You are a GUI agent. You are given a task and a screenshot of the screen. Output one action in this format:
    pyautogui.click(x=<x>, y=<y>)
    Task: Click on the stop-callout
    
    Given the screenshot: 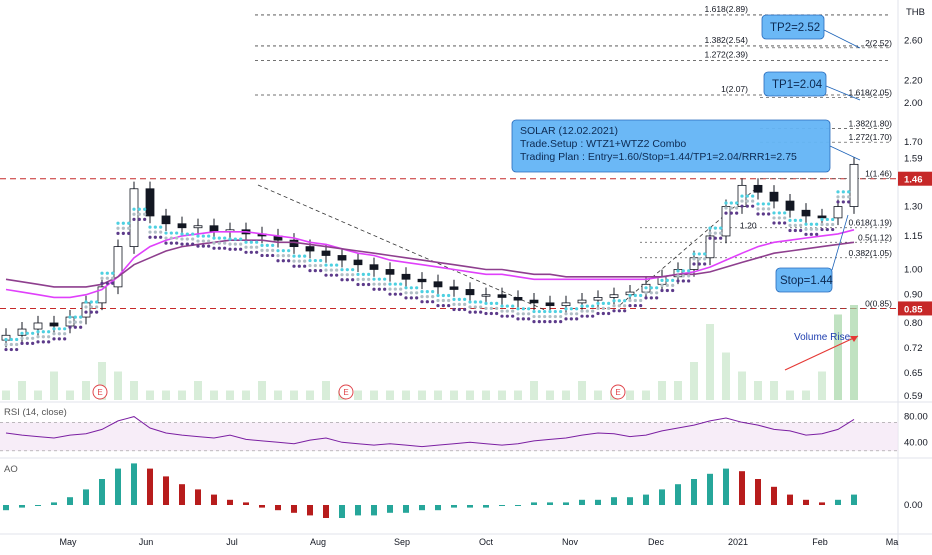 What is the action you would take?
    pyautogui.click(x=804, y=280)
    